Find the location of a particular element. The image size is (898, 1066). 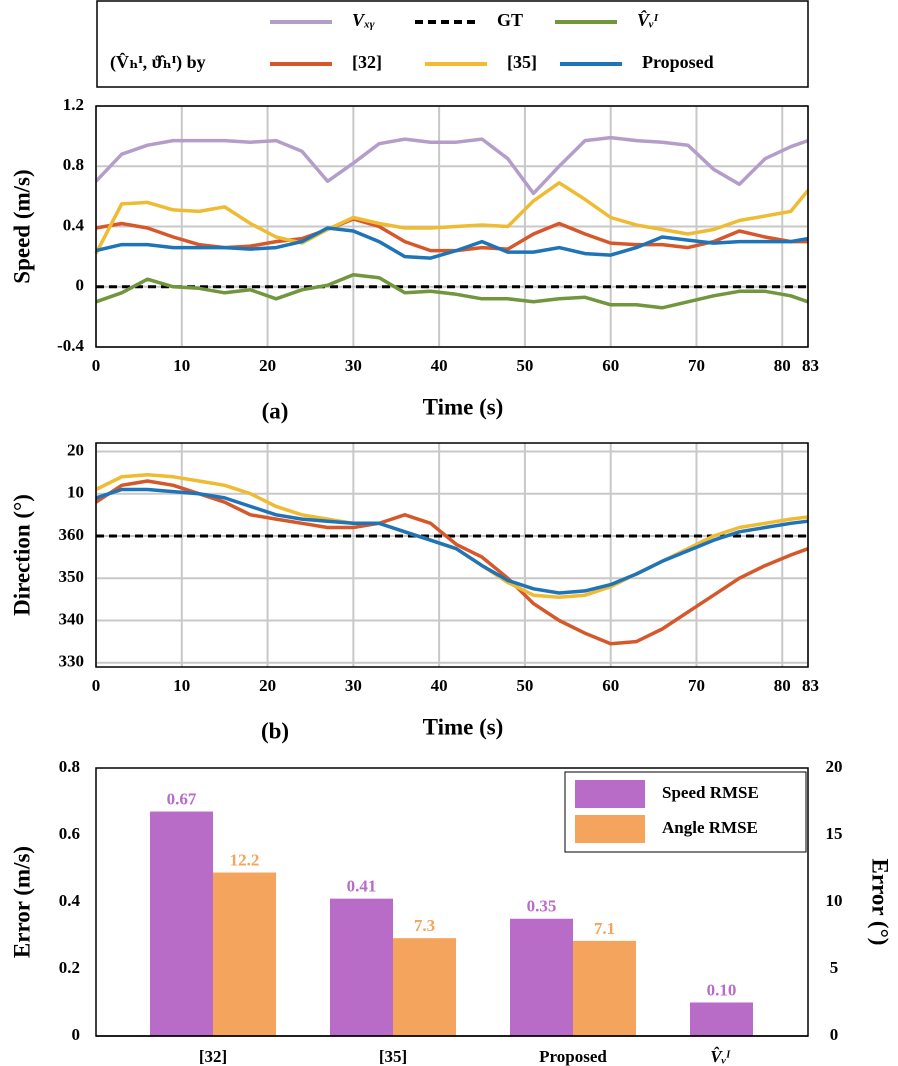

y2-tick-label: 15 is located at coordinates (834, 833).